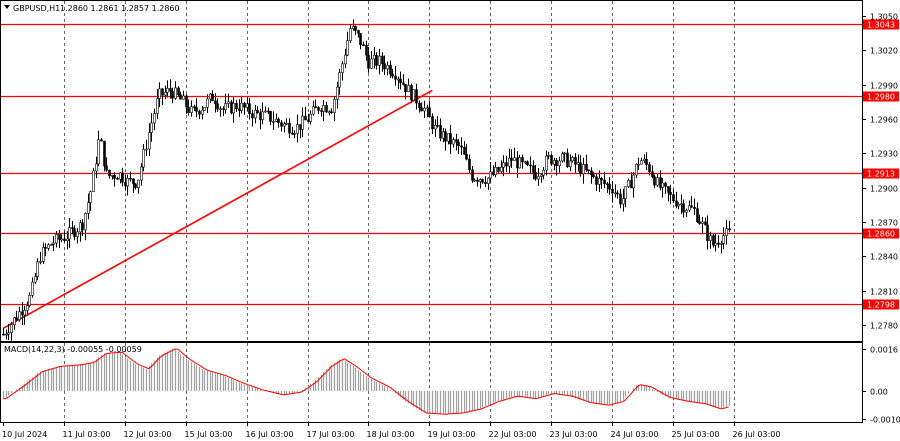  Describe the element at coordinates (270, 434) in the screenshot. I see `time-tick-label: 16 Jul 03:00` at that location.